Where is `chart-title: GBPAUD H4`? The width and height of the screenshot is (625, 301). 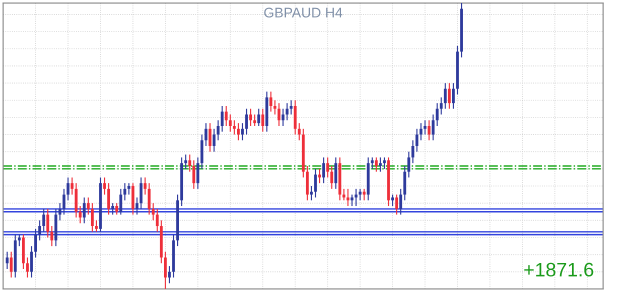
chart-title: GBPAUD H4 is located at coordinates (303, 13).